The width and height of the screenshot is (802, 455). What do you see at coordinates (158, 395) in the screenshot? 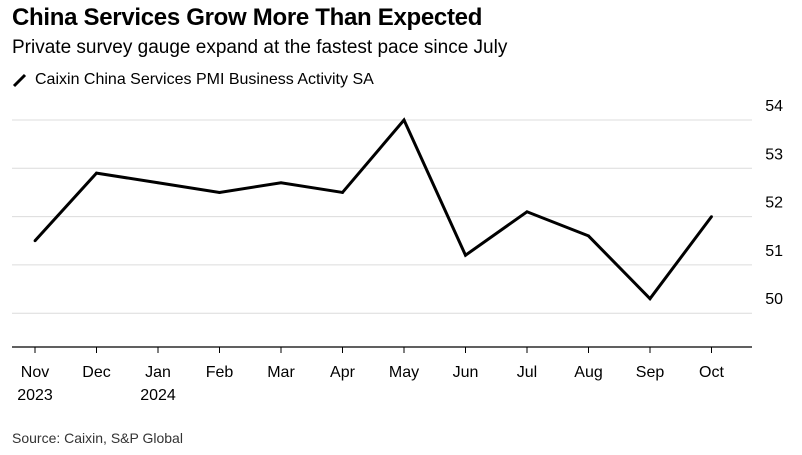
I see `x-tick-year-label: 2024` at bounding box center [158, 395].